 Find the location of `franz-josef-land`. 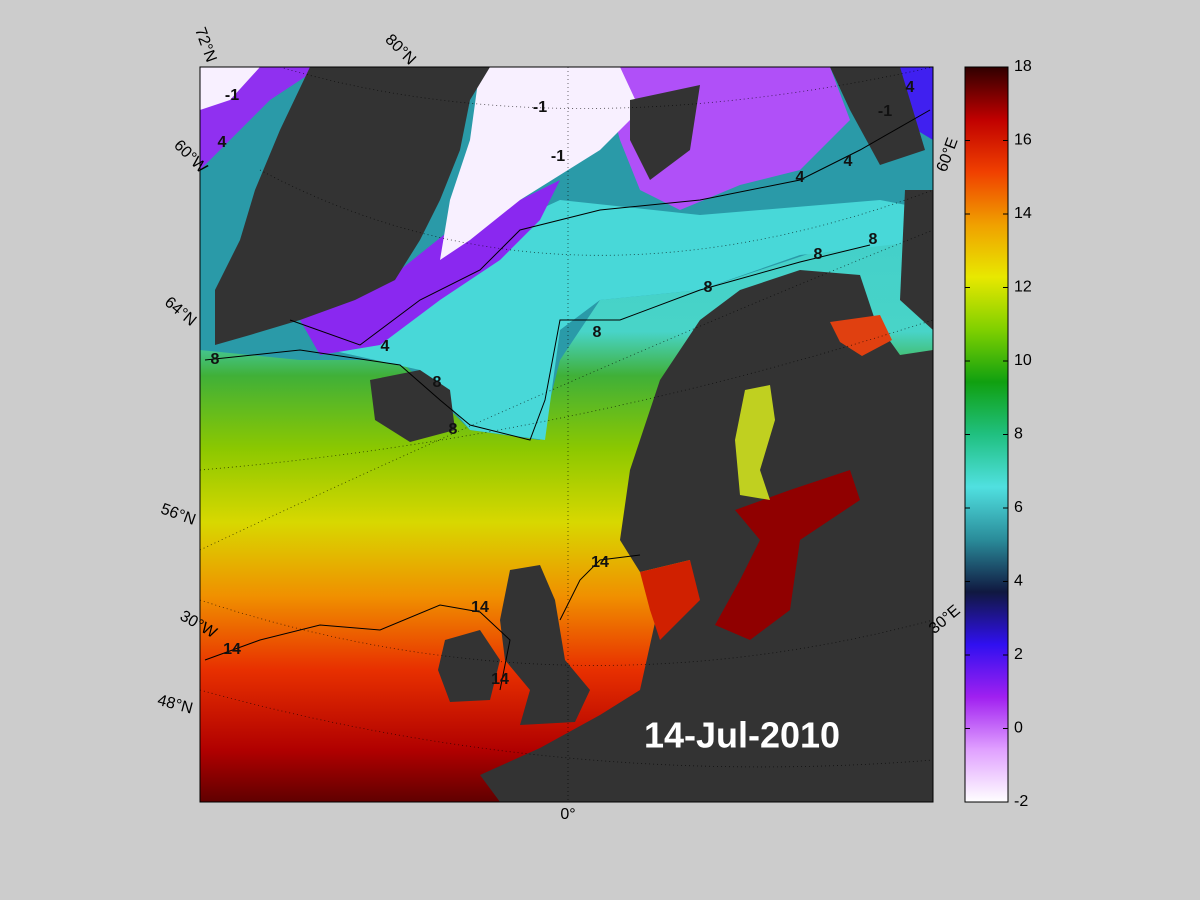

franz-josef-land is located at coordinates (877, 116).